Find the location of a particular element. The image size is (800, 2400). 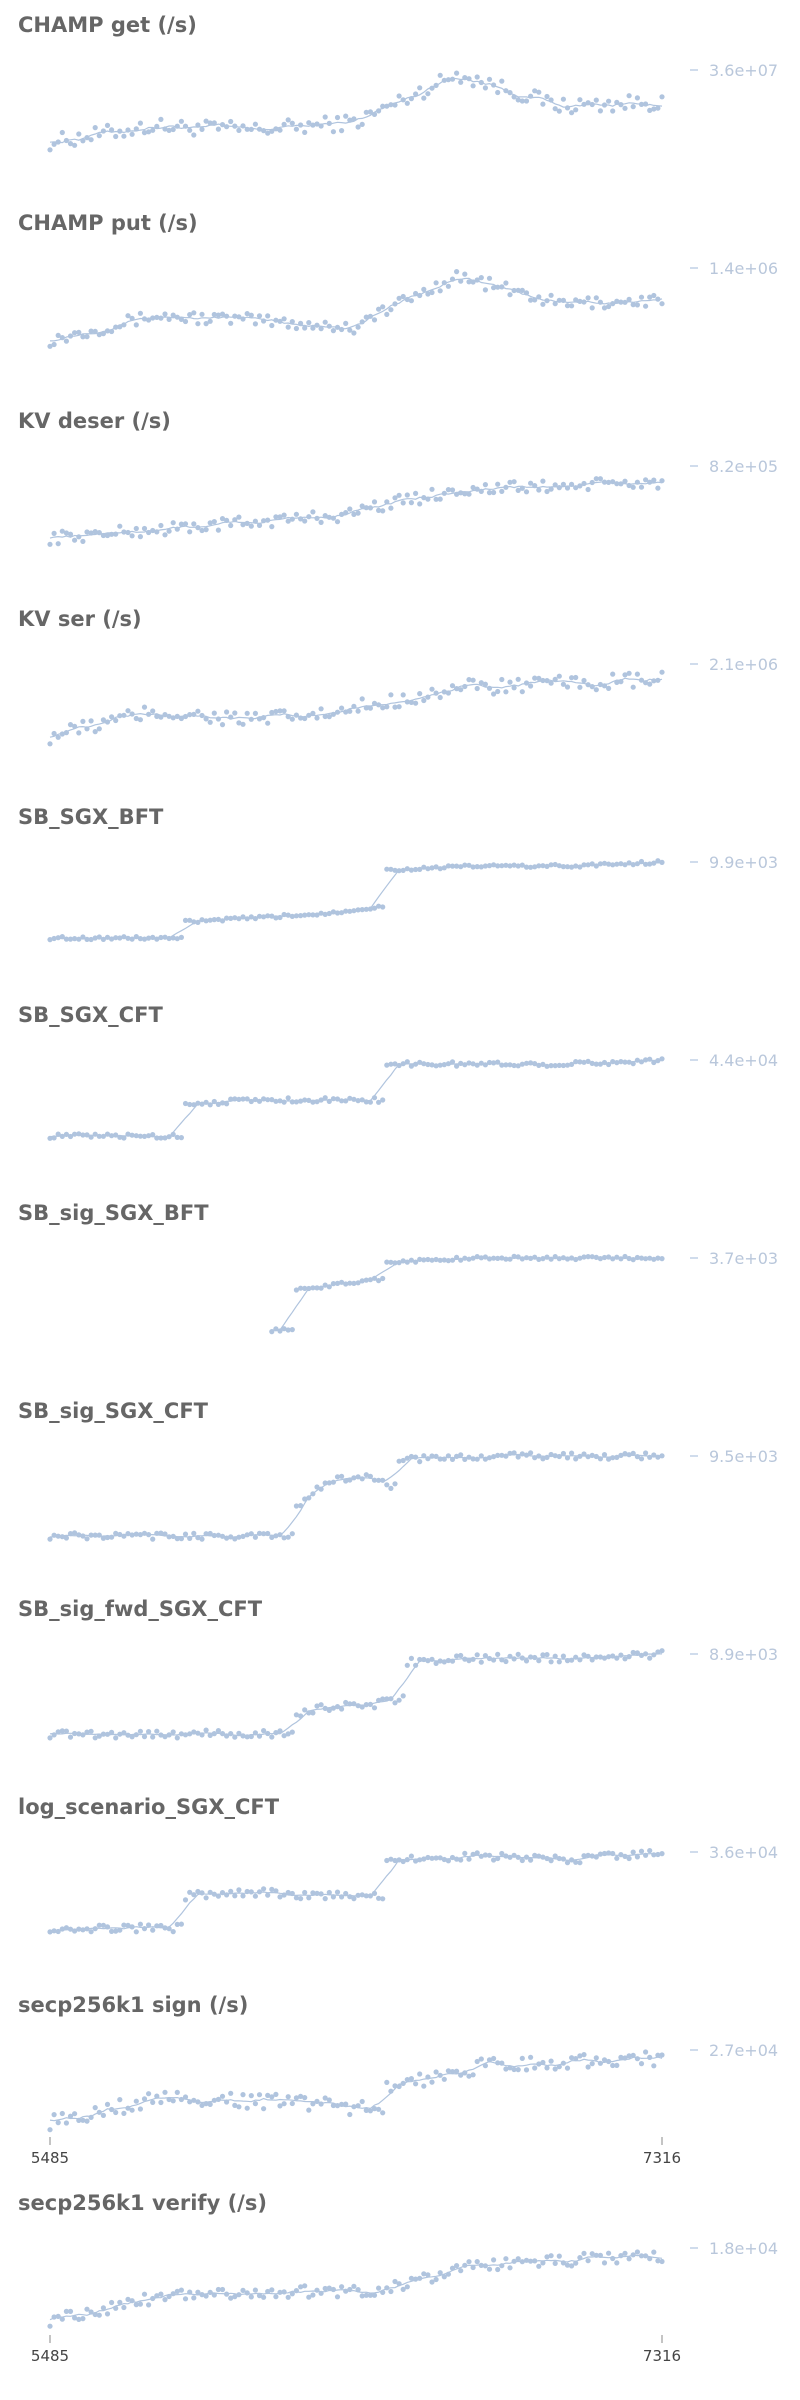

panel-3: 2.1e+06 is located at coordinates (412, 701).